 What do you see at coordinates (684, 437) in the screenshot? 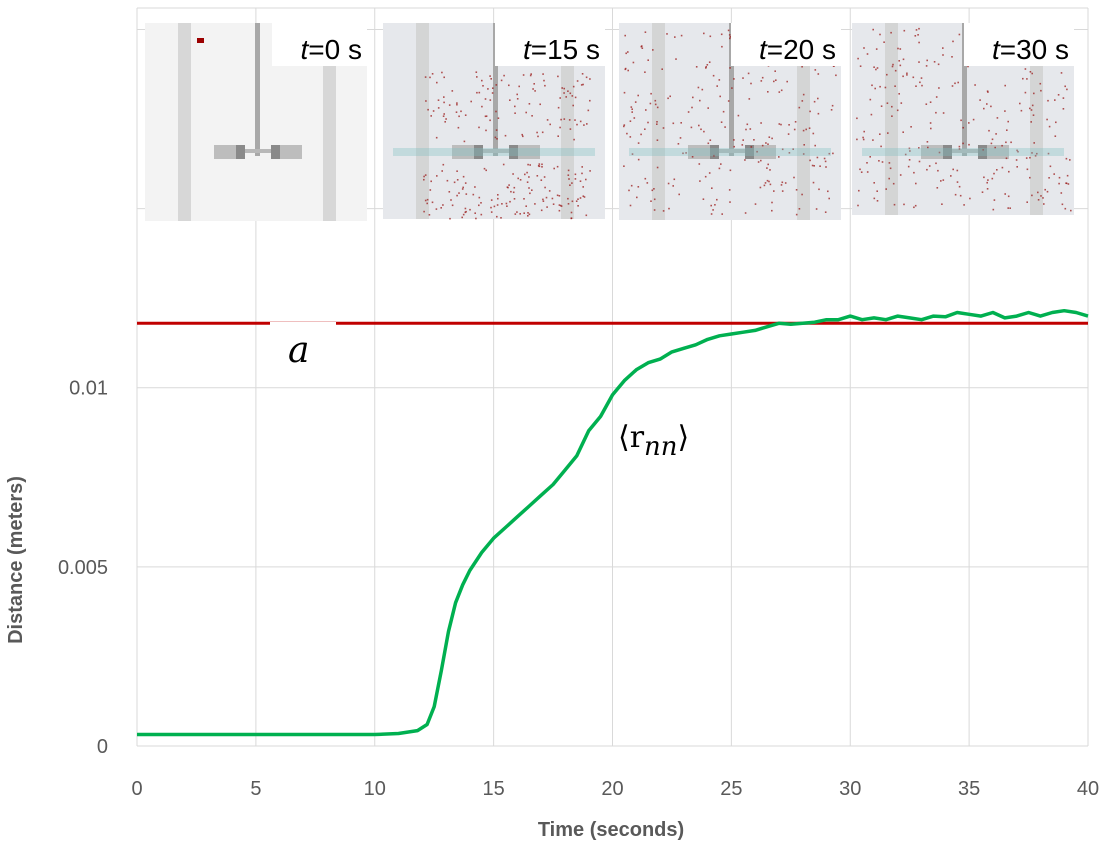
I see `annotation-rnn-close: ⟩` at bounding box center [684, 437].